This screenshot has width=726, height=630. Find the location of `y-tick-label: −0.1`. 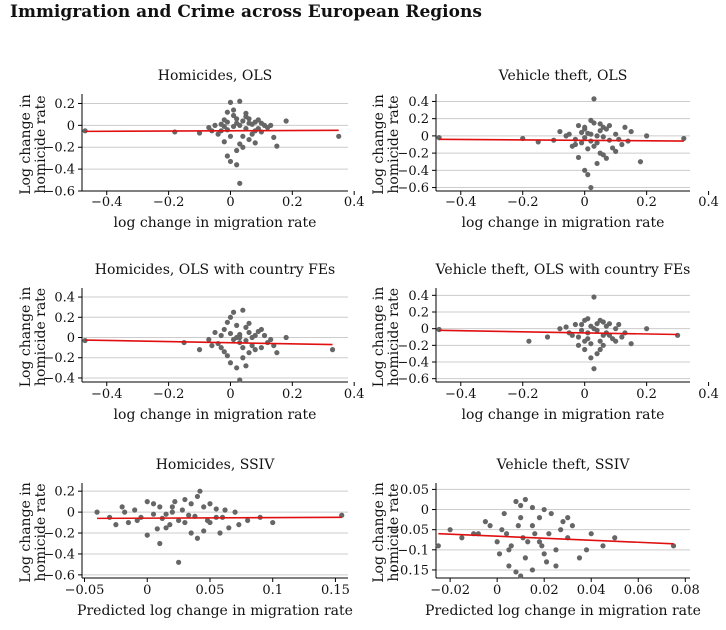

y-tick-label: −0.1 is located at coordinates (413, 550).